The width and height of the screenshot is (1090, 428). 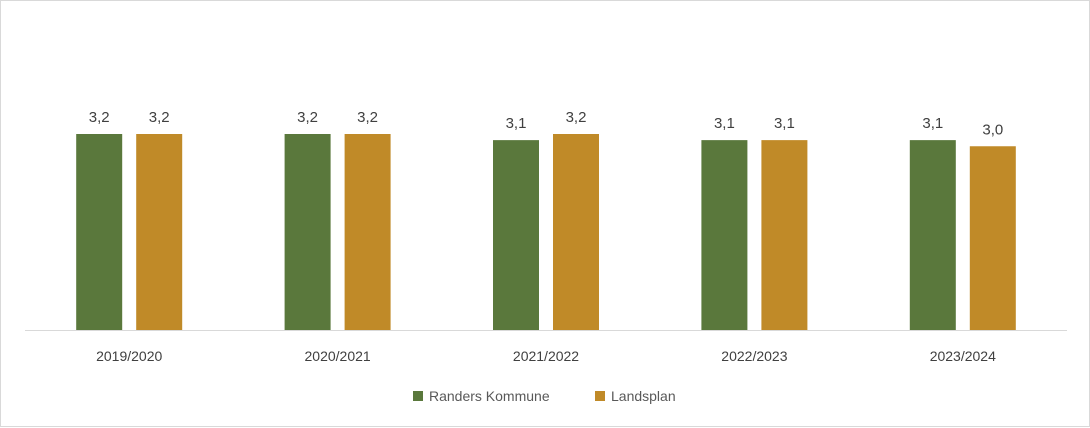 What do you see at coordinates (338, 356) in the screenshot?
I see `x-tick-label: 2020/2021` at bounding box center [338, 356].